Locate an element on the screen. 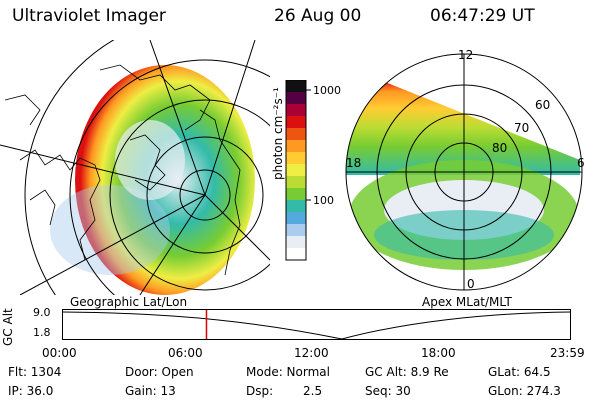 The width and height of the screenshot is (600, 400). left-panel-caption: Geographic Lat/Lon is located at coordinates (129, 302).